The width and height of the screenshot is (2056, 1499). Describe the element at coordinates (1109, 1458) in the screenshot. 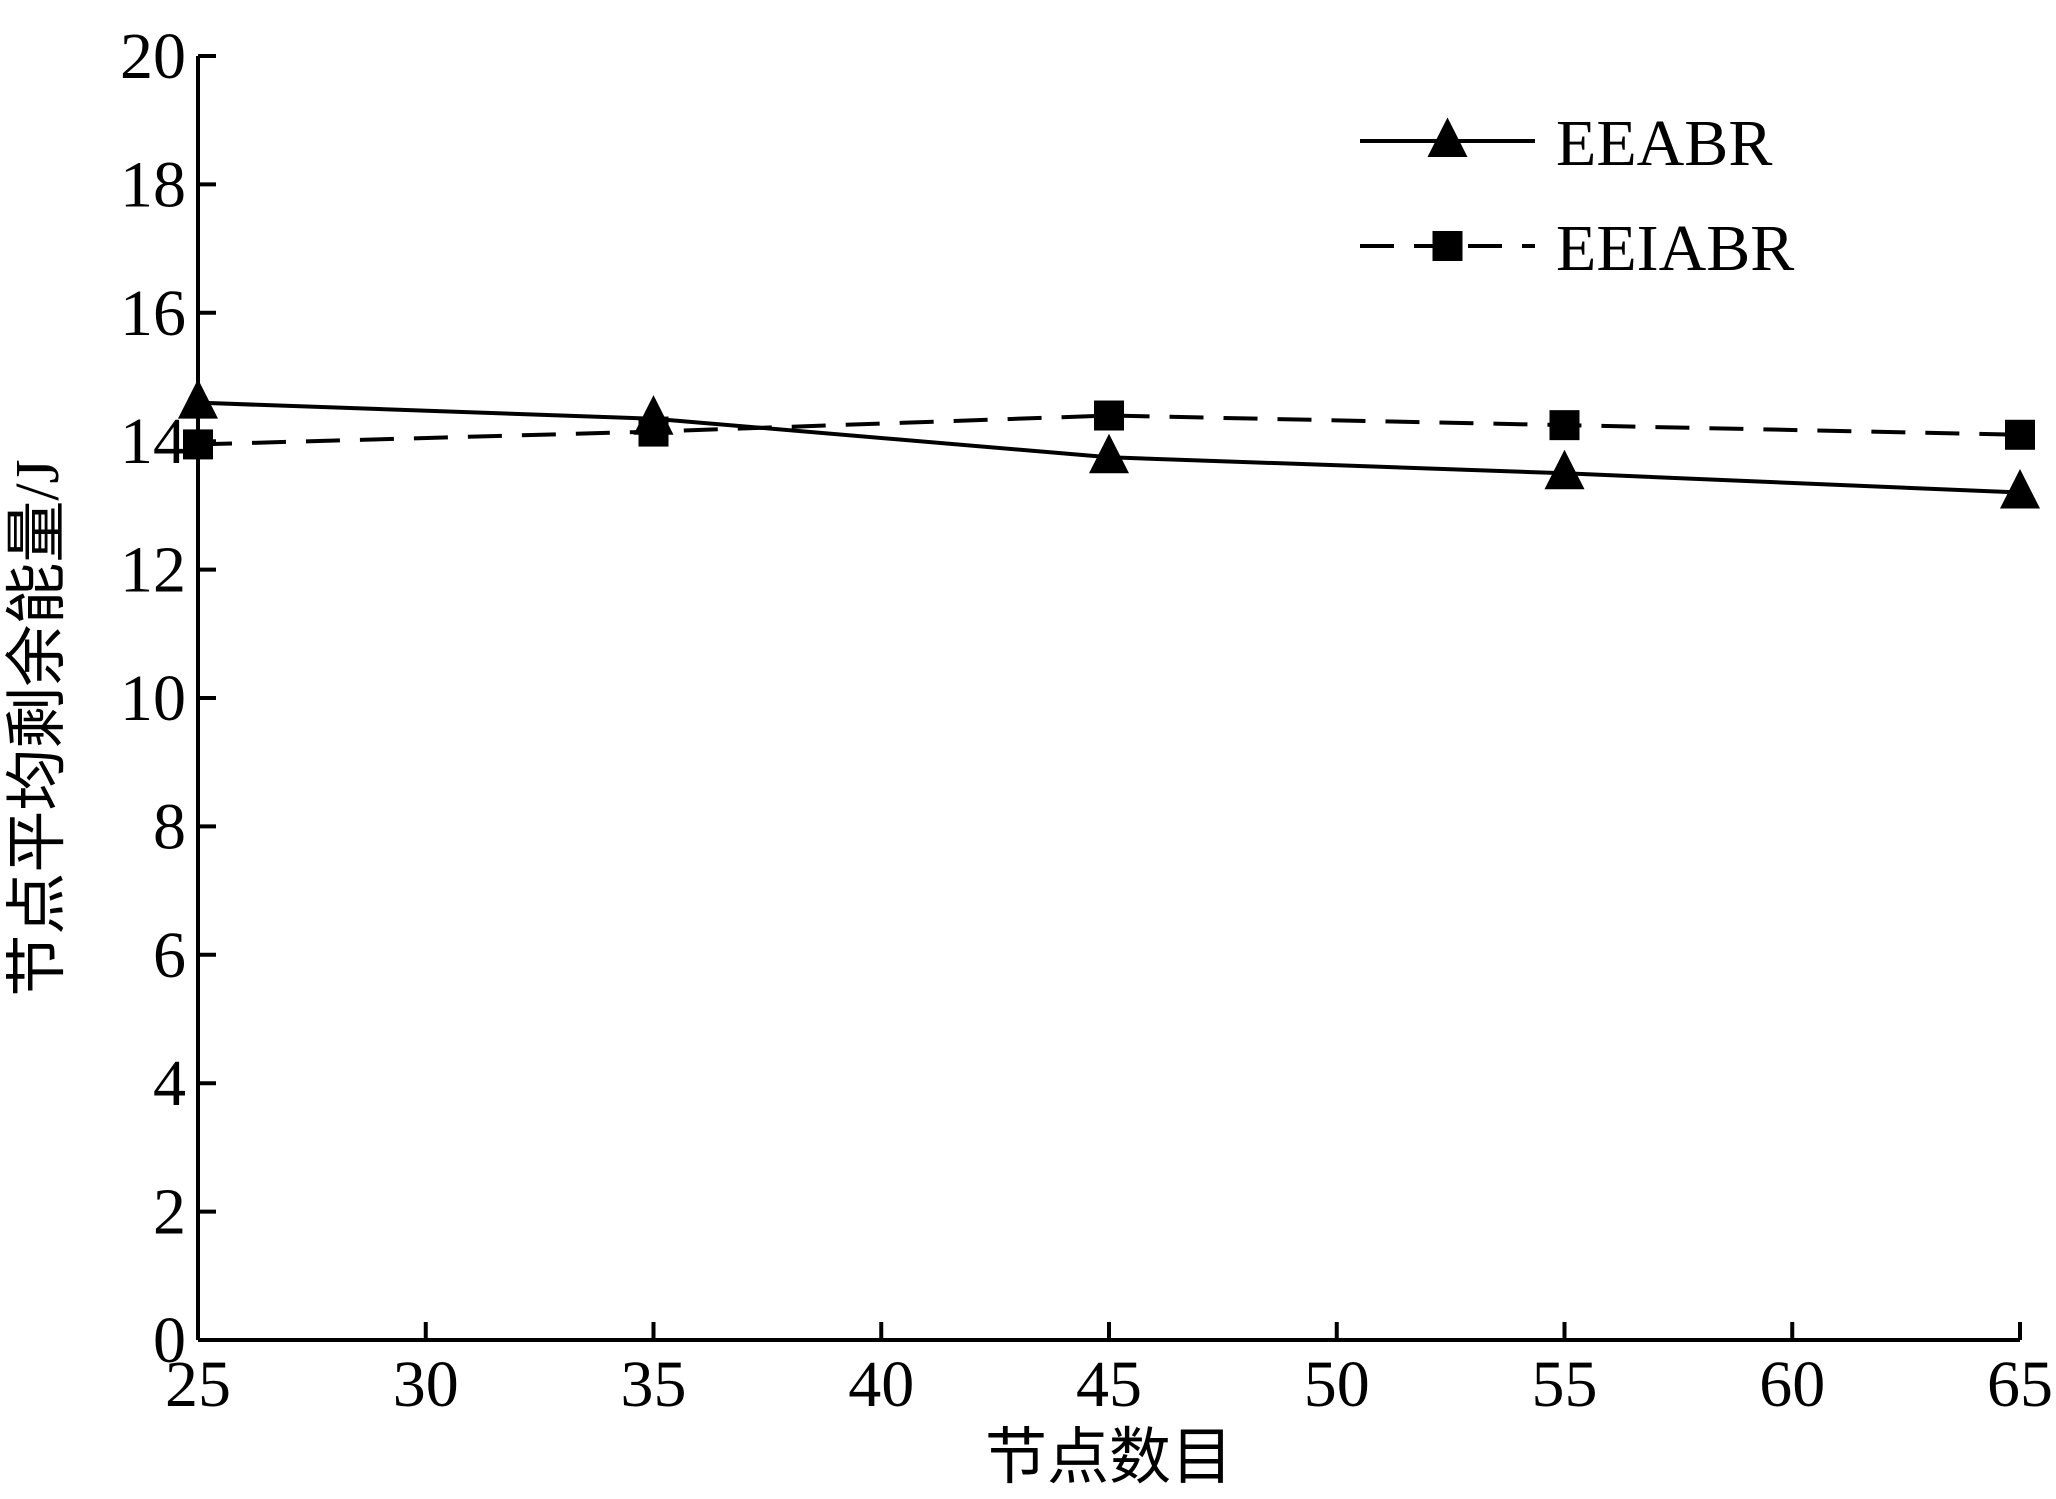

I see `x-axis-title: 节点数目` at that location.